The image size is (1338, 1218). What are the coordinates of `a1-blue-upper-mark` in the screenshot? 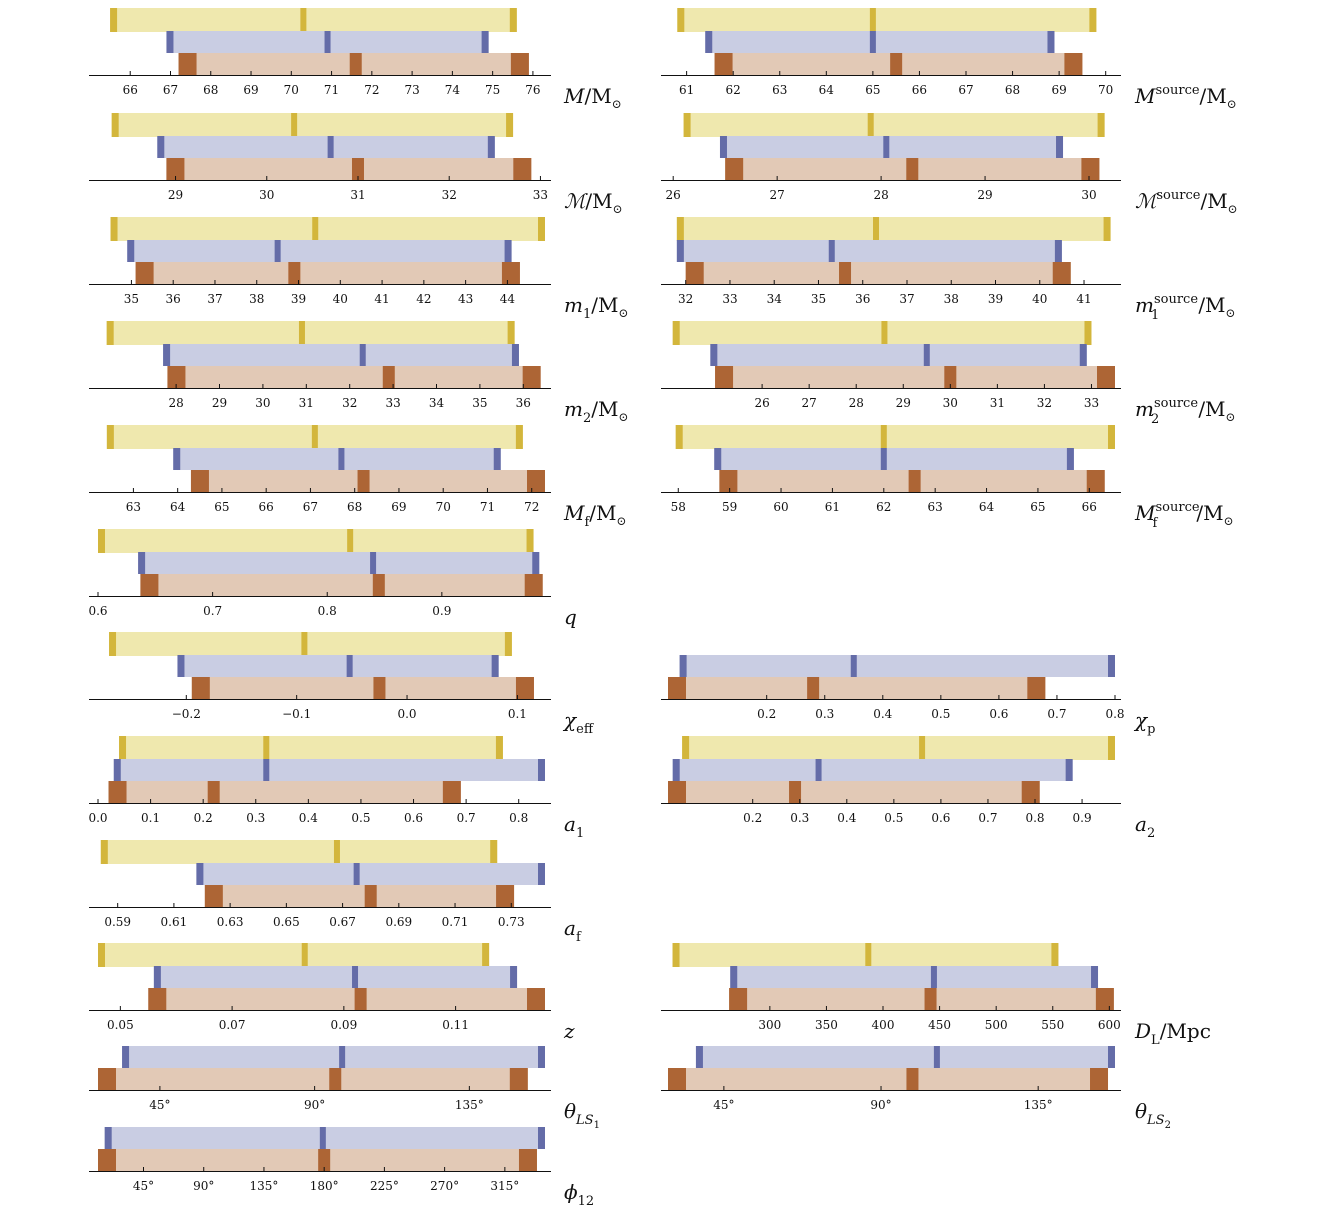 It's located at (541, 770).